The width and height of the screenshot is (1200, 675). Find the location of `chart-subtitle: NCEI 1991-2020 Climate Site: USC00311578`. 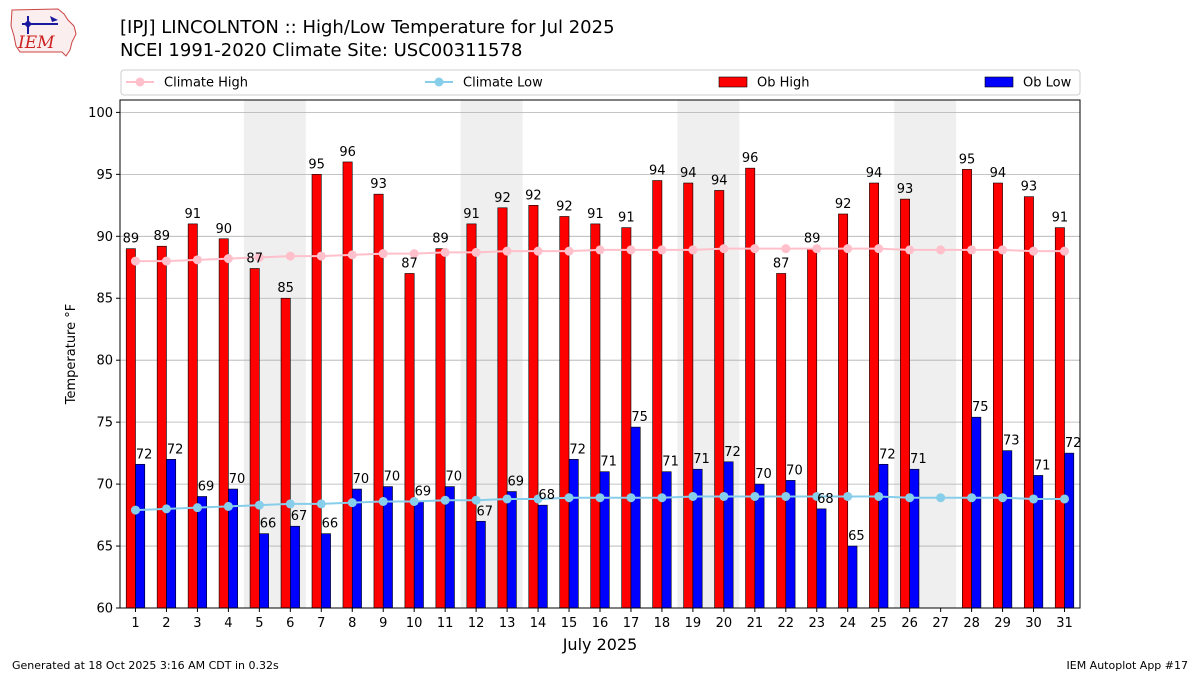

chart-subtitle: NCEI 1991-2020 Climate Site: USC00311578 is located at coordinates (321, 50).